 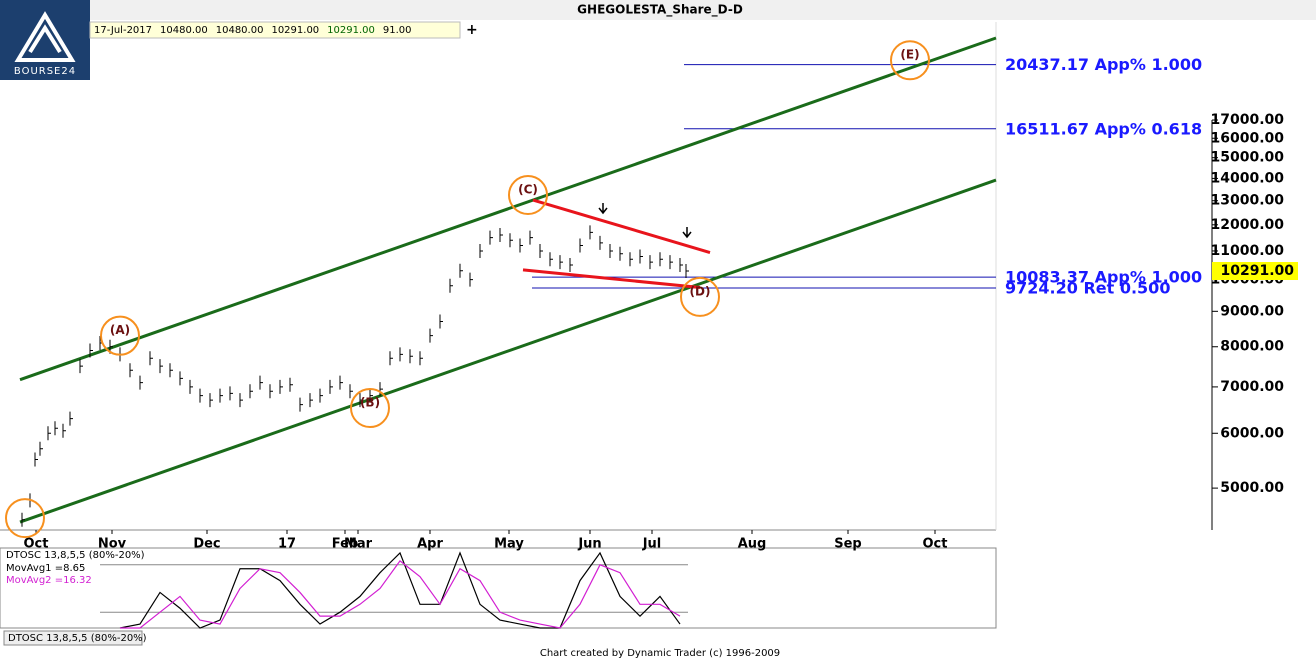 What do you see at coordinates (498, 588) in the screenshot?
I see `oscillator-panel` at bounding box center [498, 588].